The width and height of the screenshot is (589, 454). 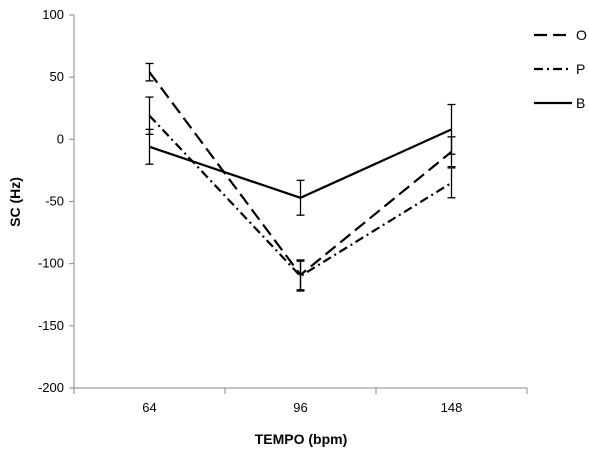 I want to click on x-tick-labels: 64 96 148, so click(x=302, y=407).